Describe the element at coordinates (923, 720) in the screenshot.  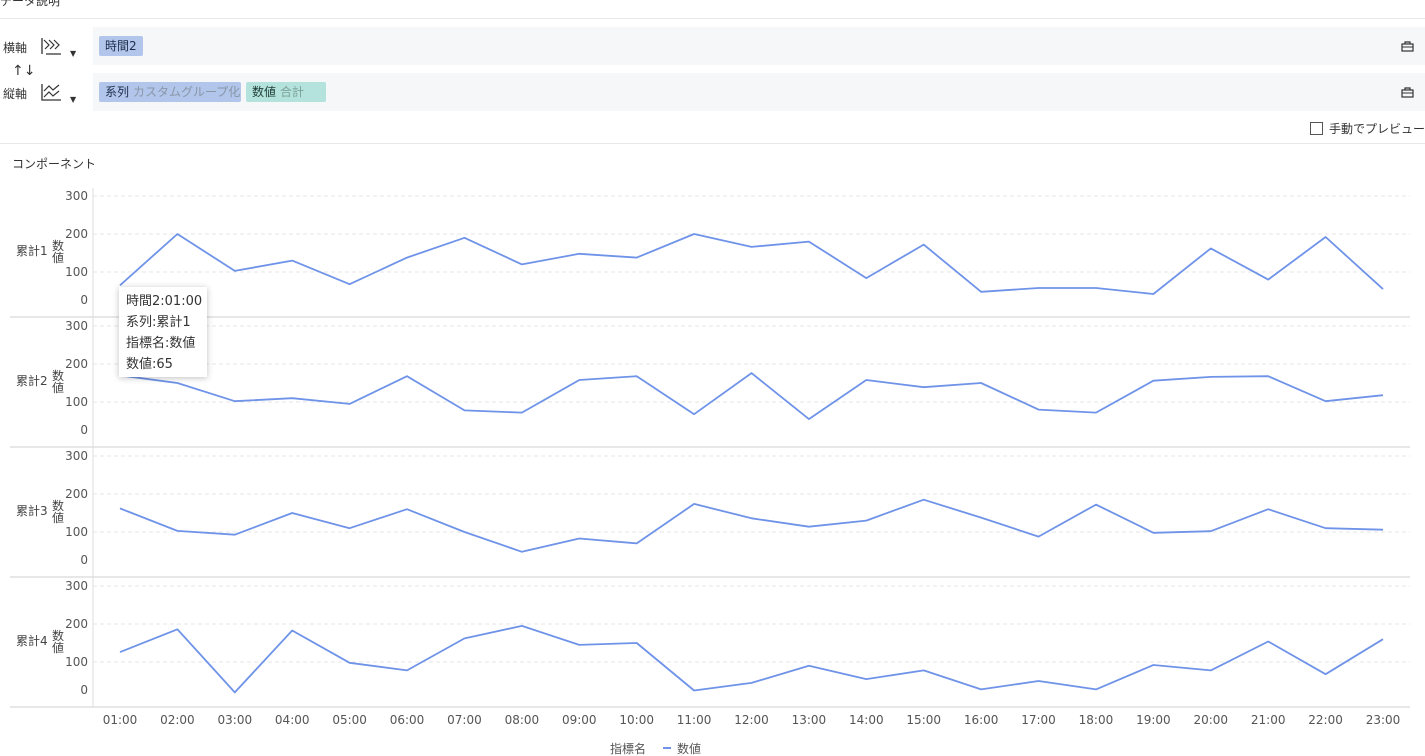
I see `x-tick-label: 15:00` at that location.